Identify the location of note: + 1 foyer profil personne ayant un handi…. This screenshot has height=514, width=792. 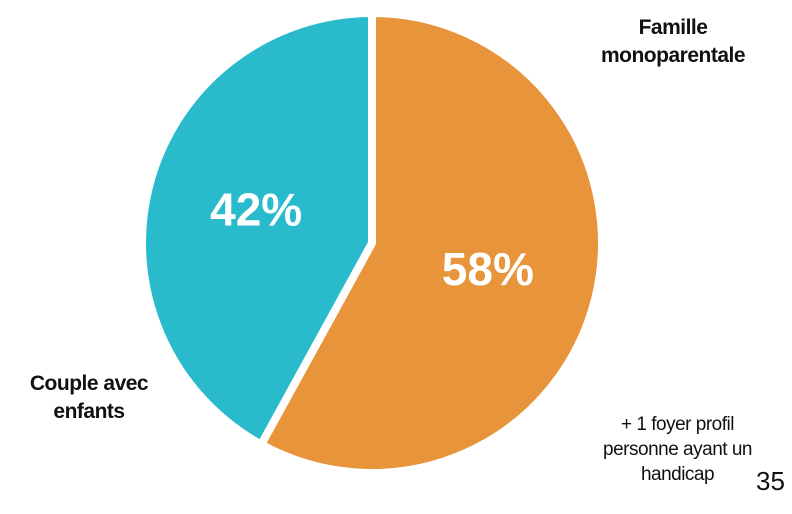
(677, 449).